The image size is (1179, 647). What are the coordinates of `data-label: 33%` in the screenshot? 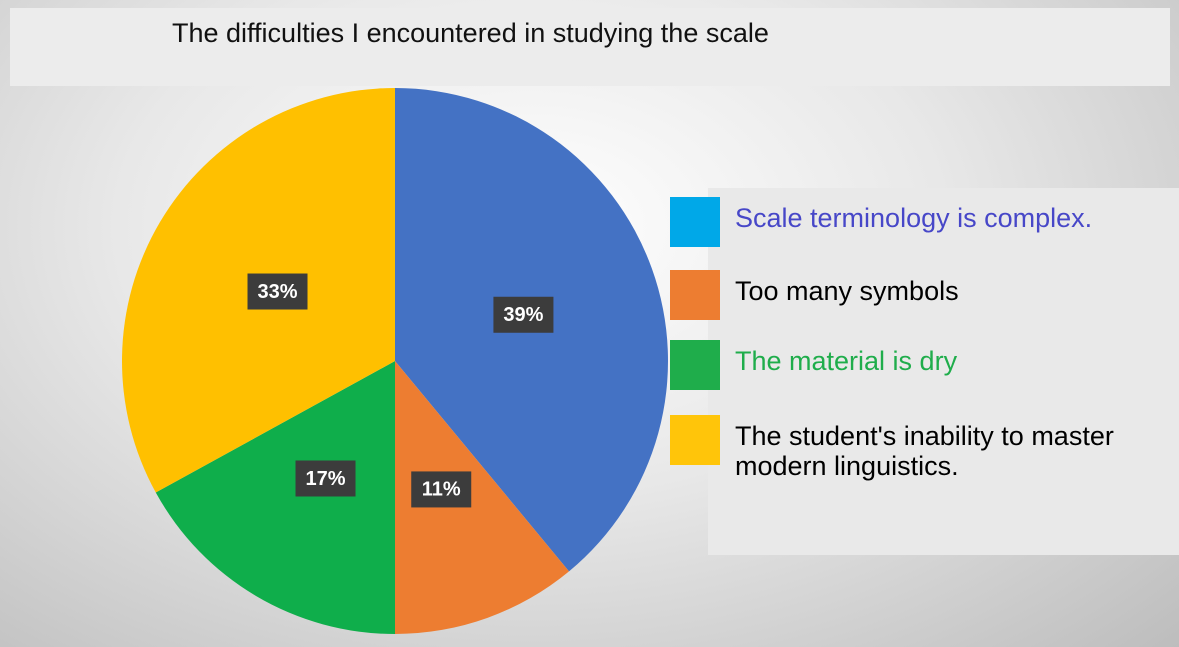 It's located at (277, 292).